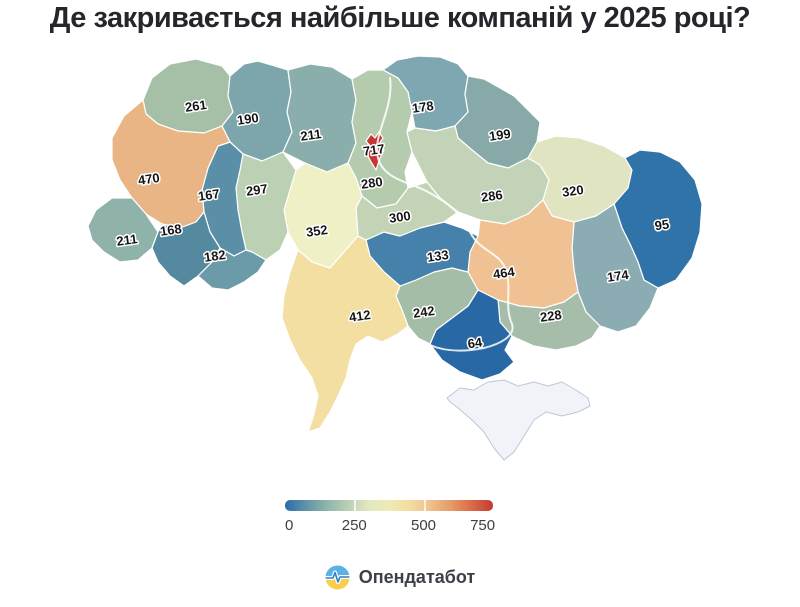  What do you see at coordinates (492, 196) in the screenshot?
I see `region-value-label-poltava: 286` at bounding box center [492, 196].